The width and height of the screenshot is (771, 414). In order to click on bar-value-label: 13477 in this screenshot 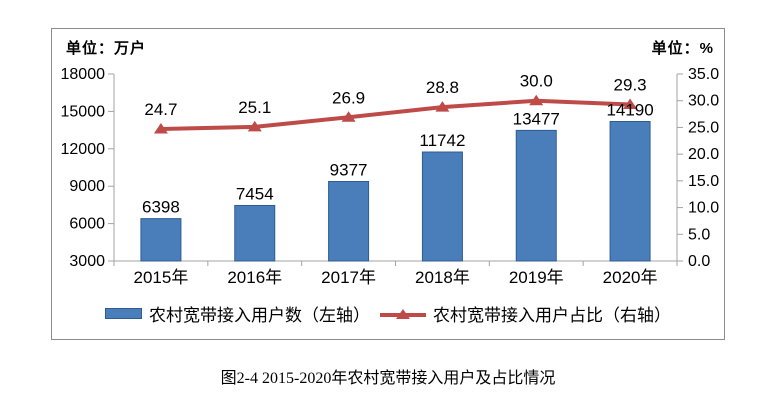, I will do `click(536, 118)`.